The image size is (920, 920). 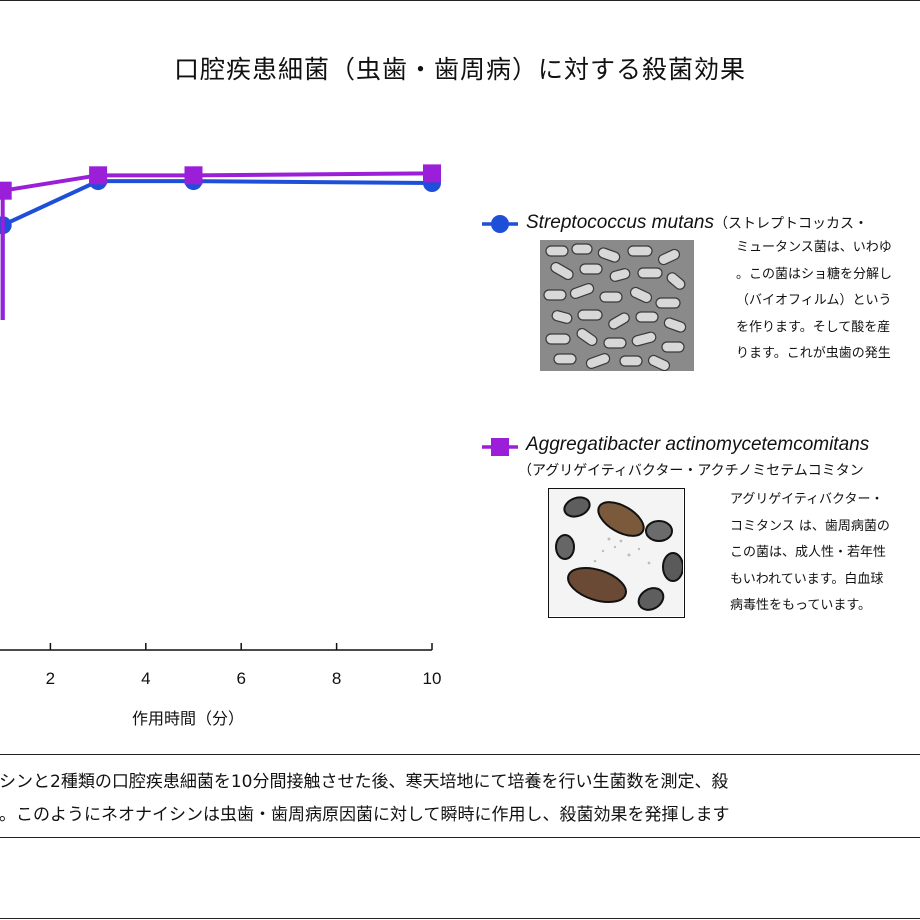 I want to click on bottom-border, so click(x=460, y=918).